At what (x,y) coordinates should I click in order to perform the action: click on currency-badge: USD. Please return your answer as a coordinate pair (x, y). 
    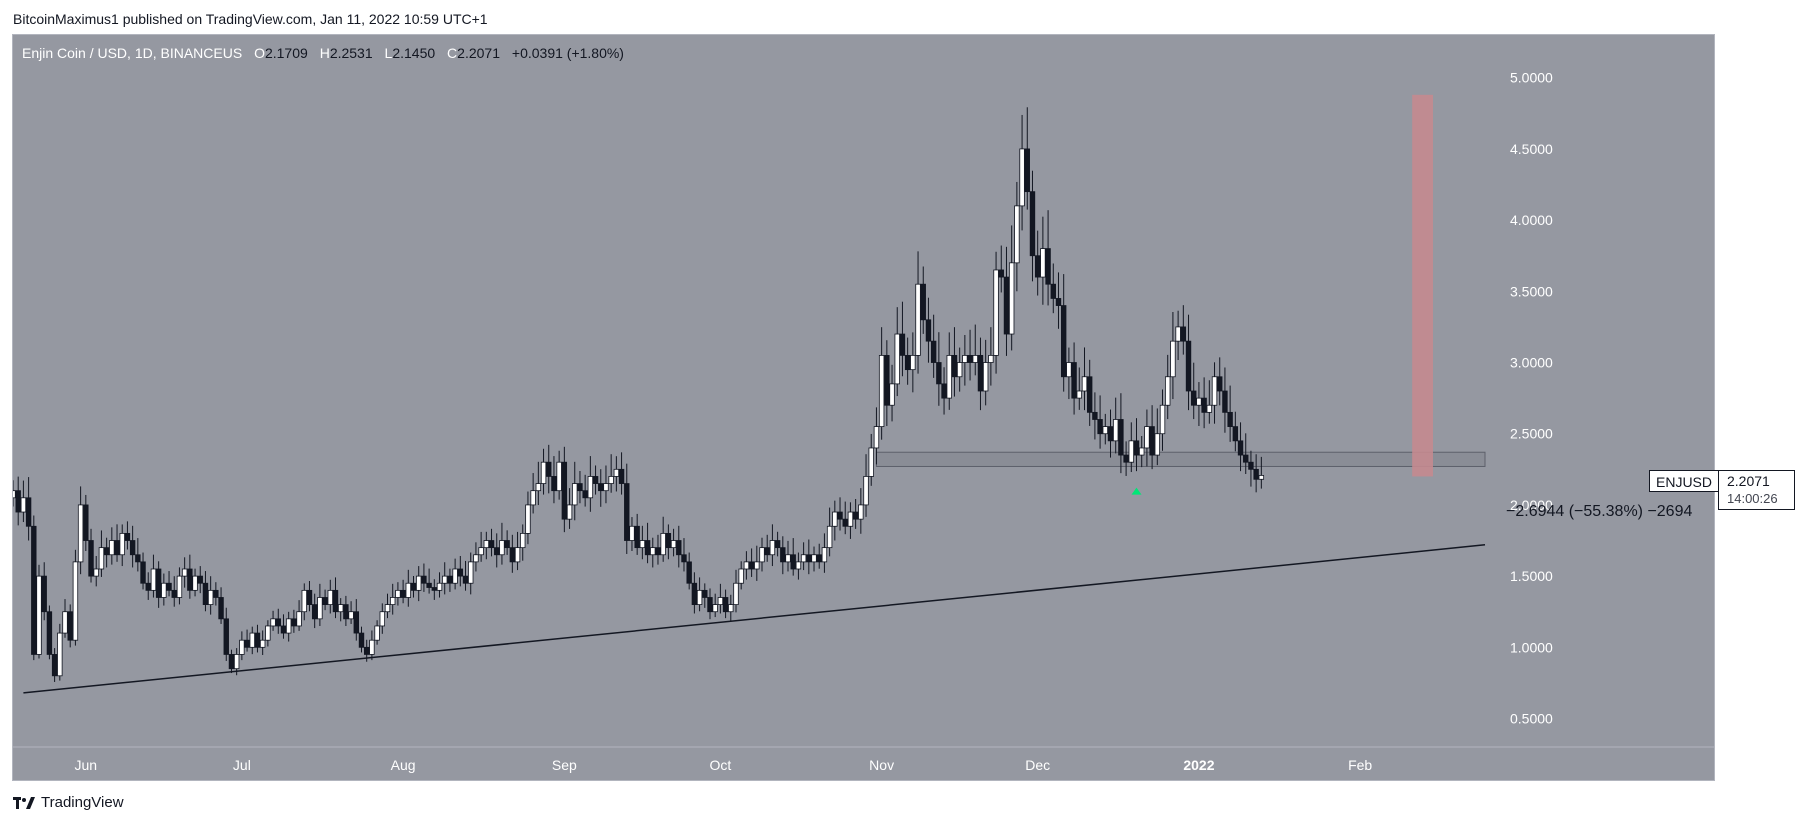
    Looking at the image, I should click on (1758, 52).